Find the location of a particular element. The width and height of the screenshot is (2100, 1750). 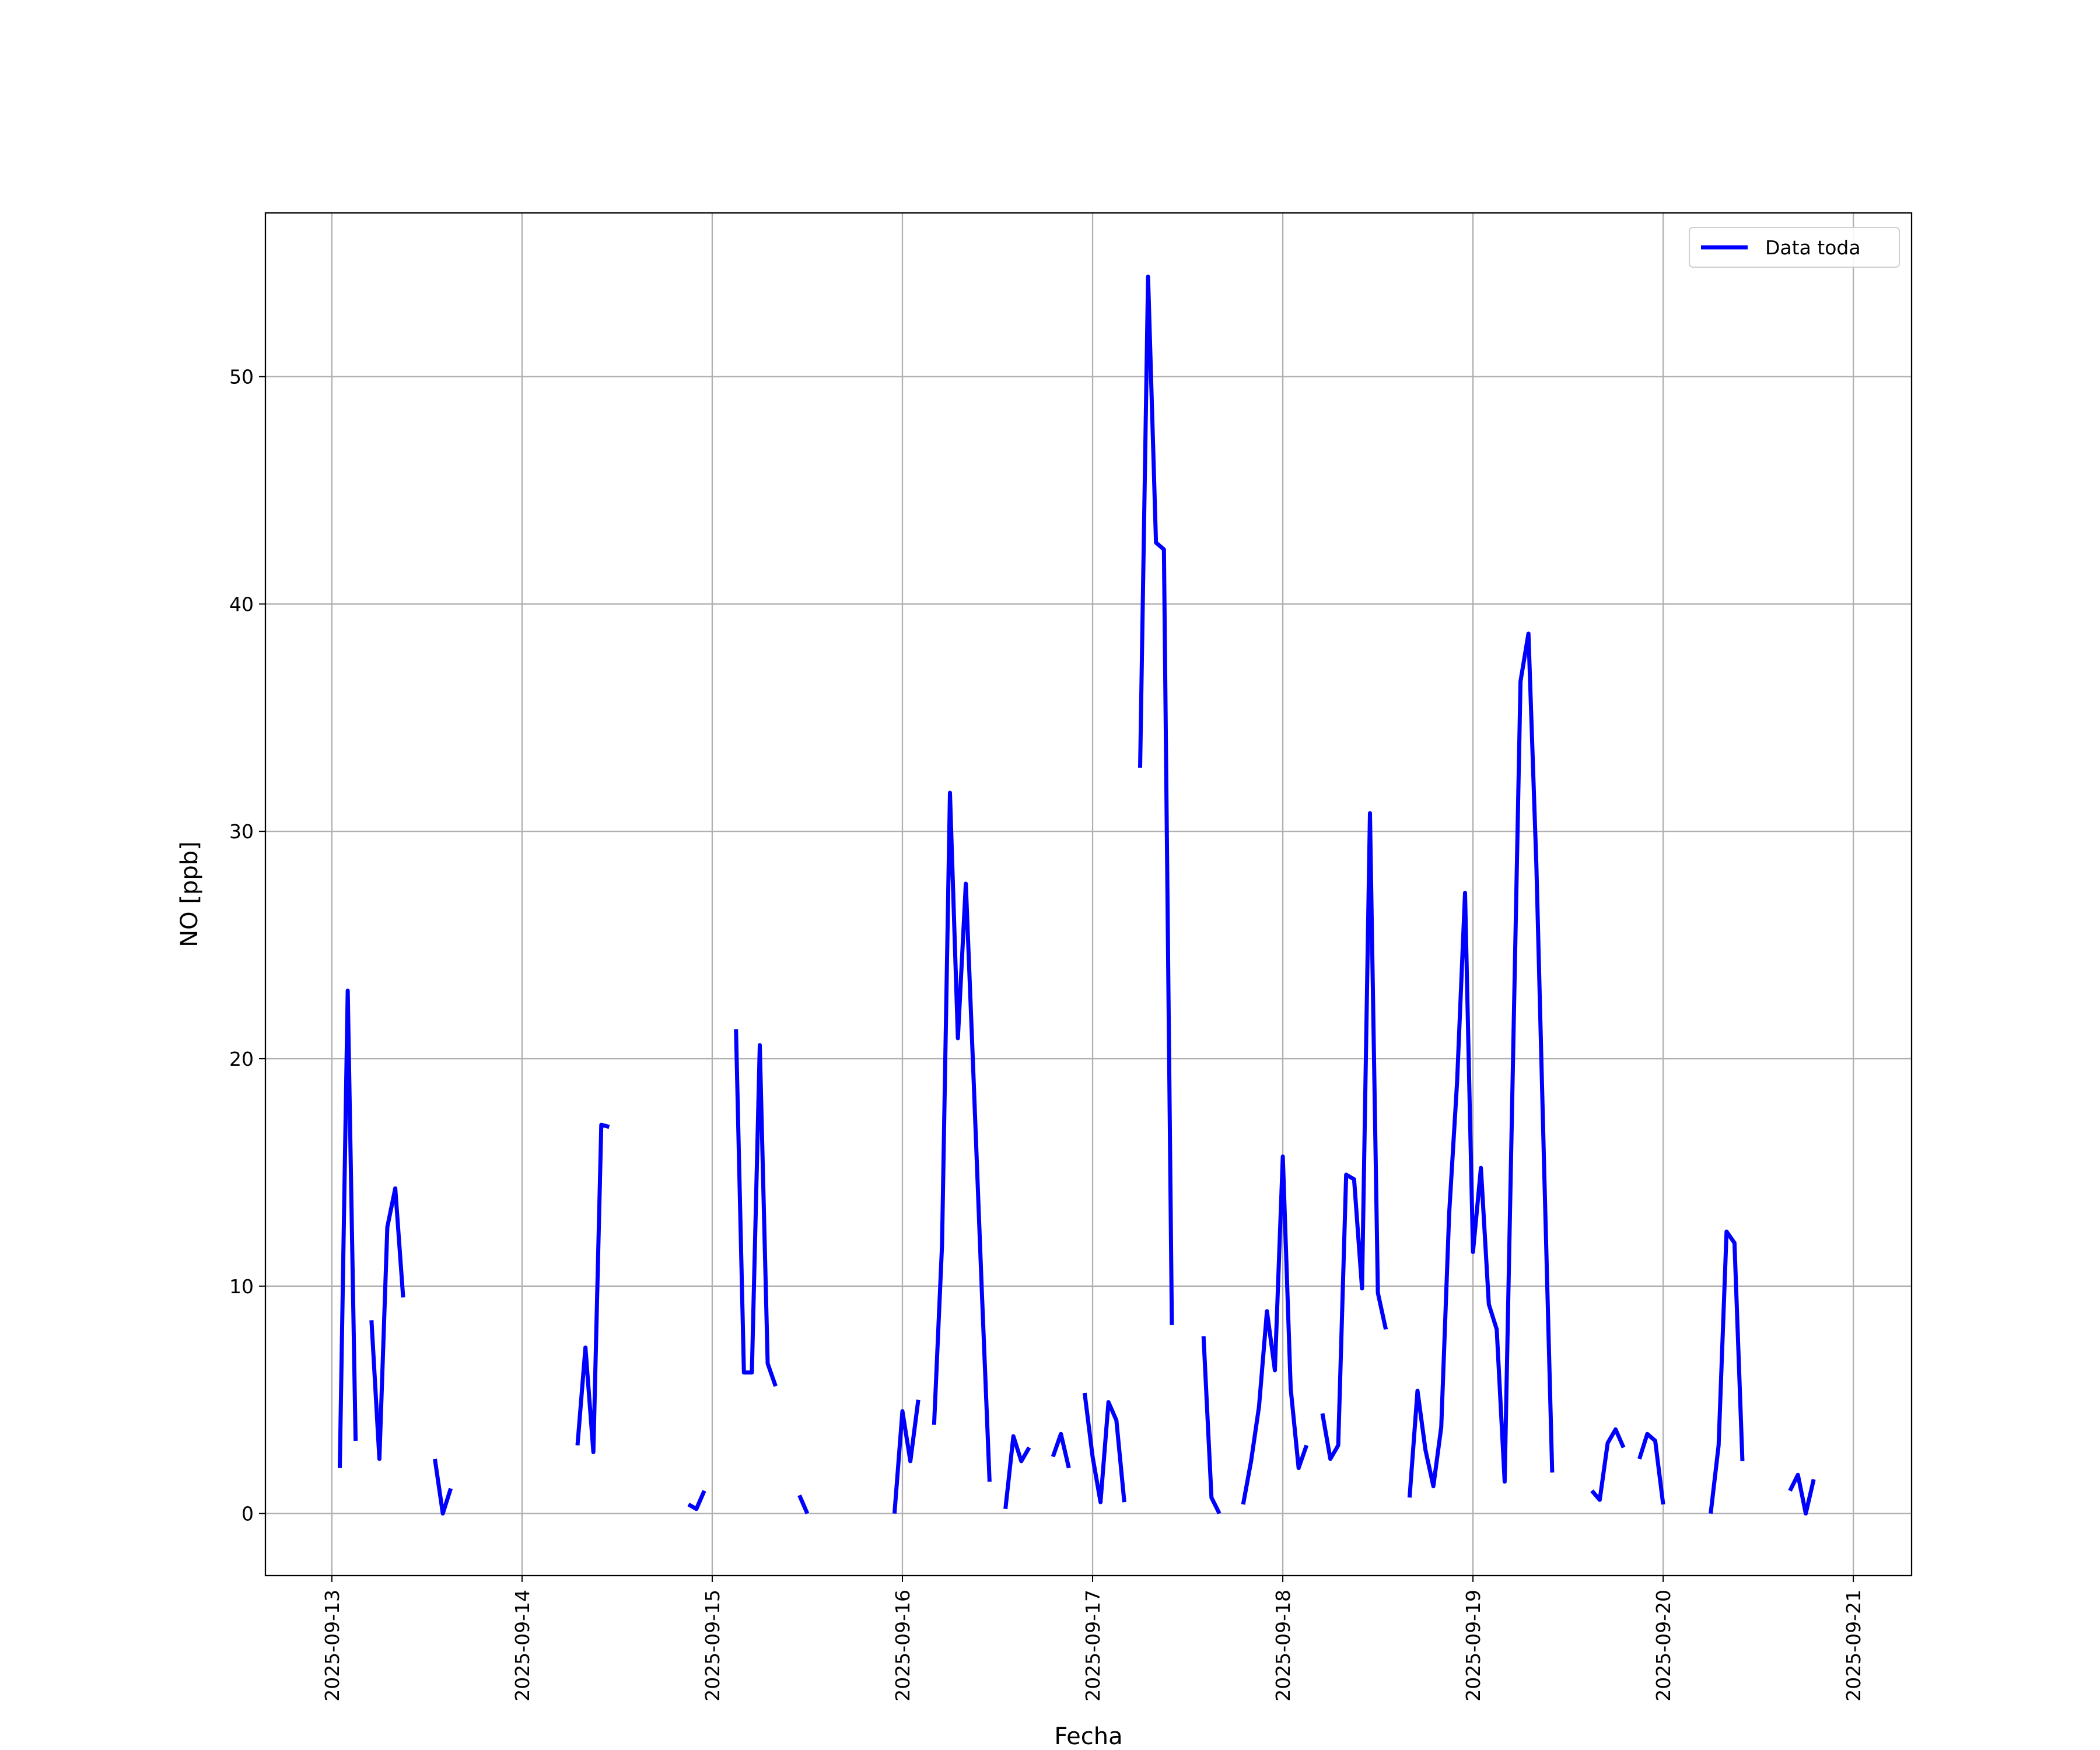

y-tick-label: 30 is located at coordinates (242, 831).